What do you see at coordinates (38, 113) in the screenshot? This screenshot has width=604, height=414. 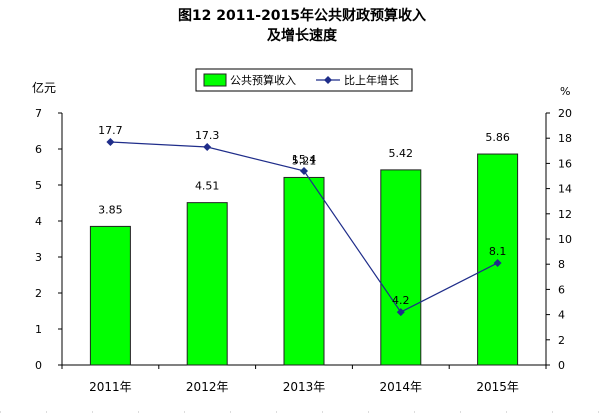 I see `left-axis-tick-label: 7` at bounding box center [38, 113].